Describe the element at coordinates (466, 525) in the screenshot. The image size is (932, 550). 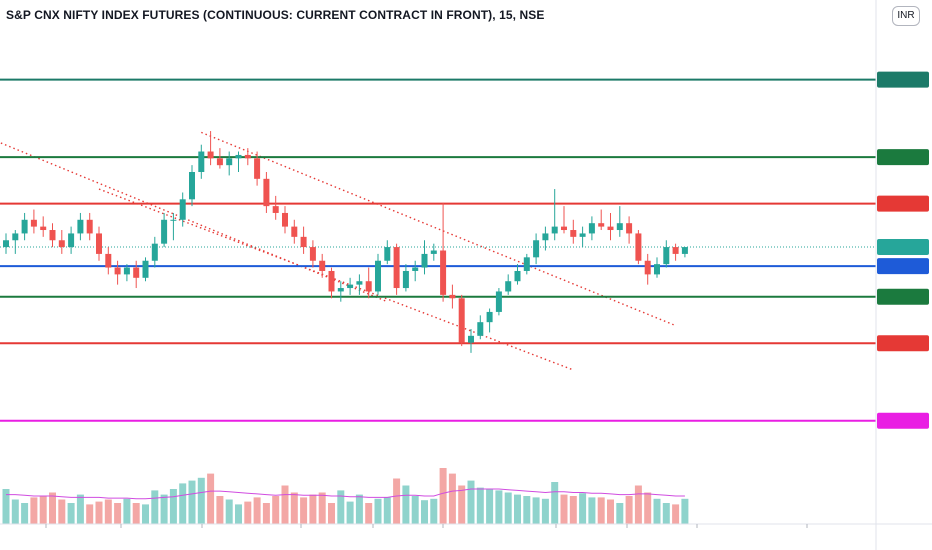
I see `time-axis` at that location.